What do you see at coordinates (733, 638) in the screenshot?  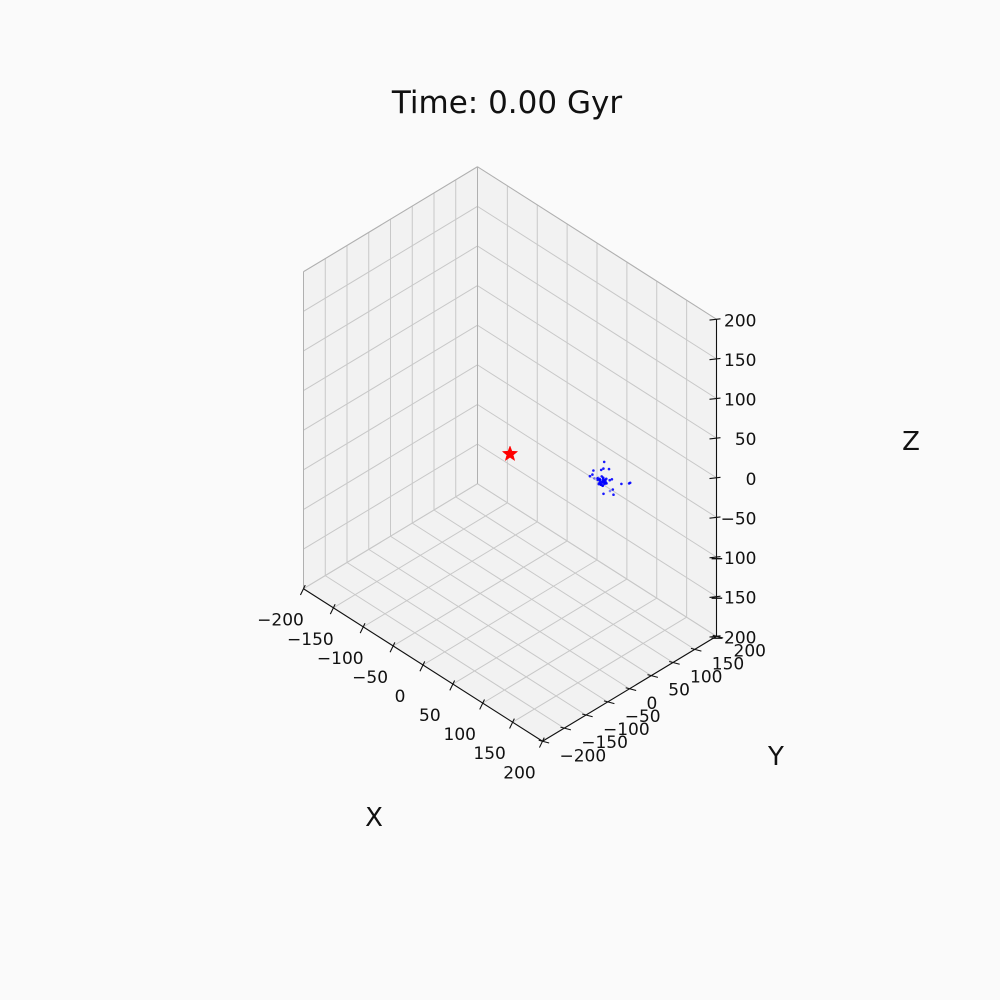 I see `z-tick-label: −200` at bounding box center [733, 638].